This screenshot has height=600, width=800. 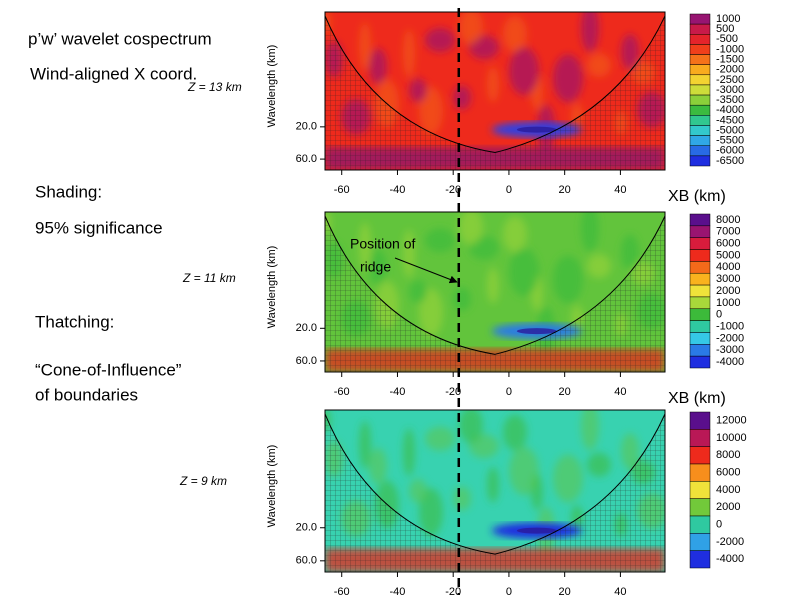 What do you see at coordinates (375, 267) in the screenshot?
I see `ridge-label: ridge` at bounding box center [375, 267].